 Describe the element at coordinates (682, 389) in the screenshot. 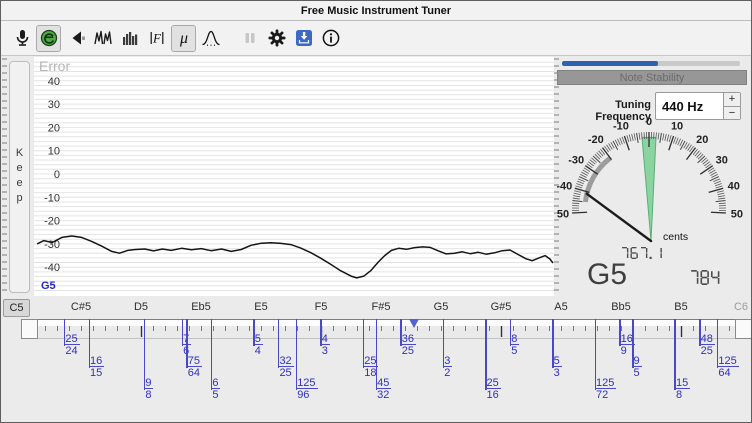

I see `ratio-fraction-label: 15 8` at that location.